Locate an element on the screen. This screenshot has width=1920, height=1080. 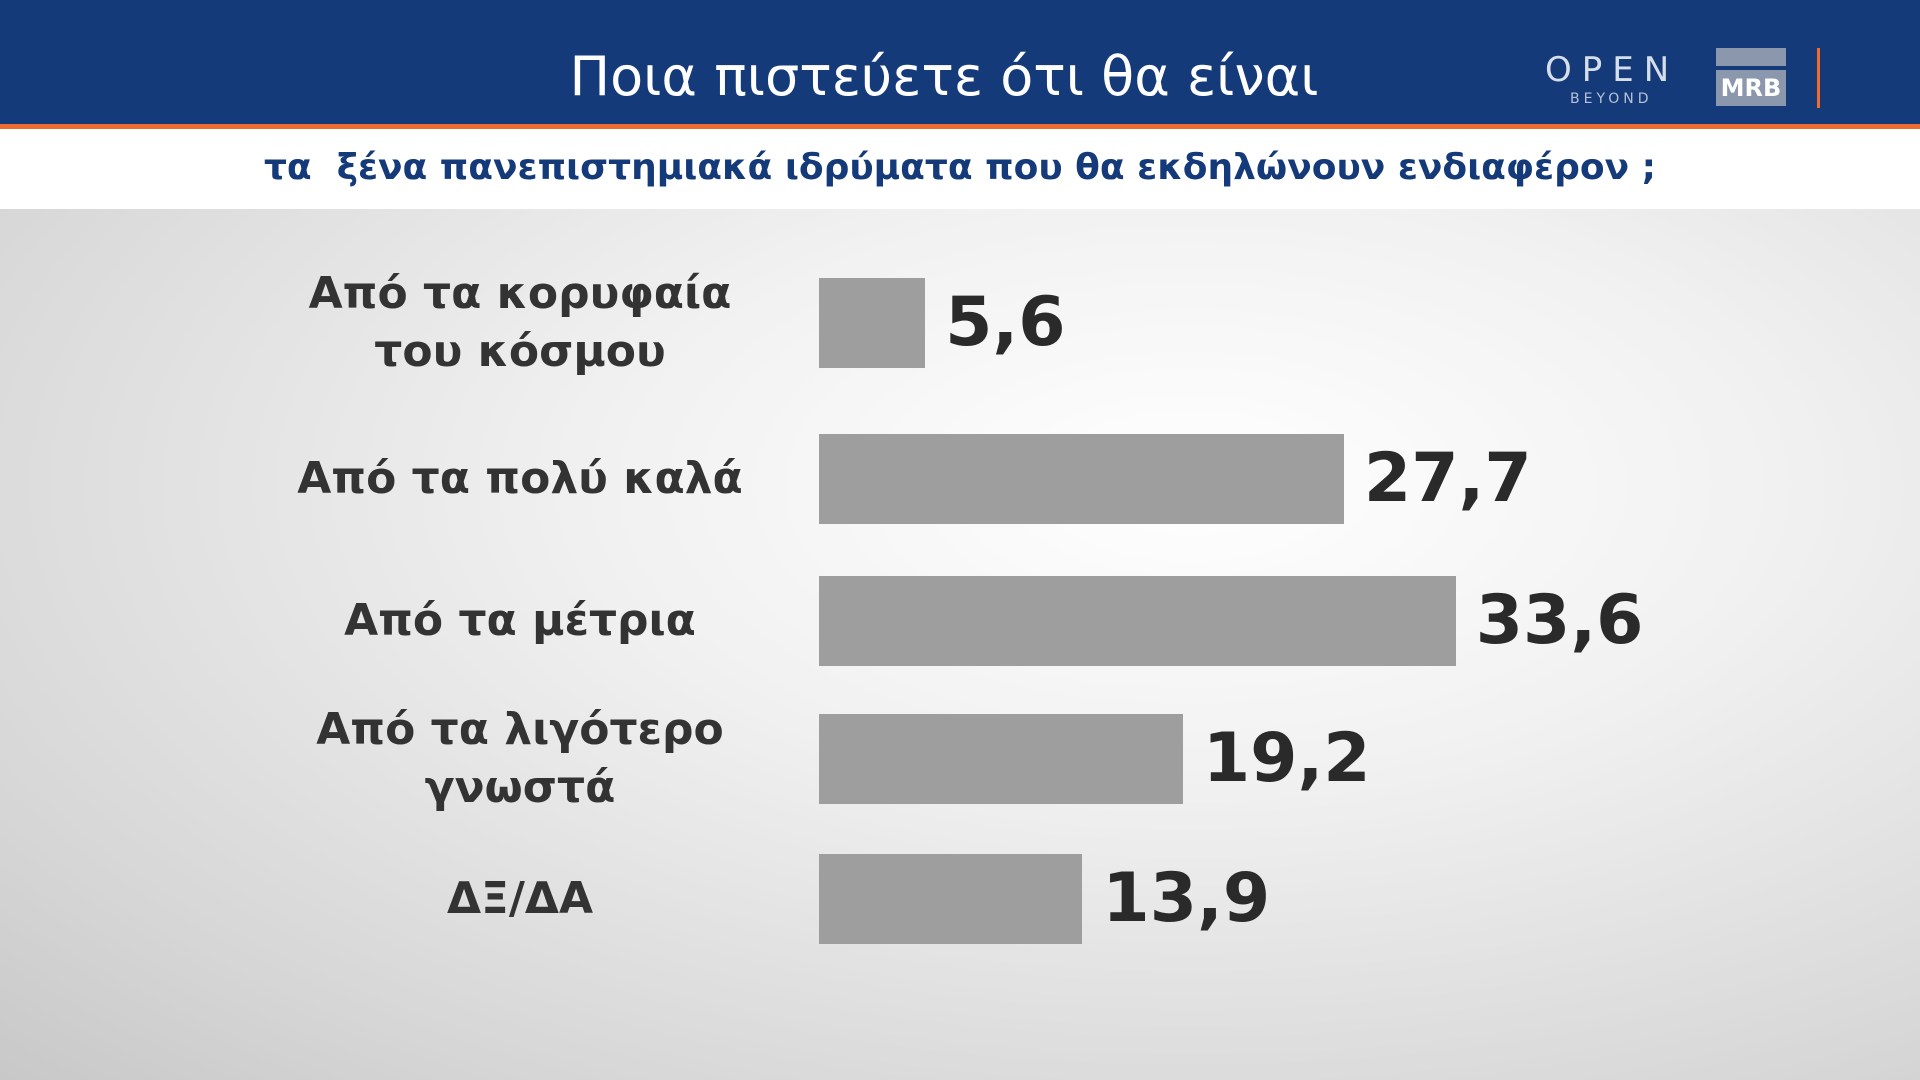
category-label: Από τα πολύ καλά is located at coordinates (520, 478).